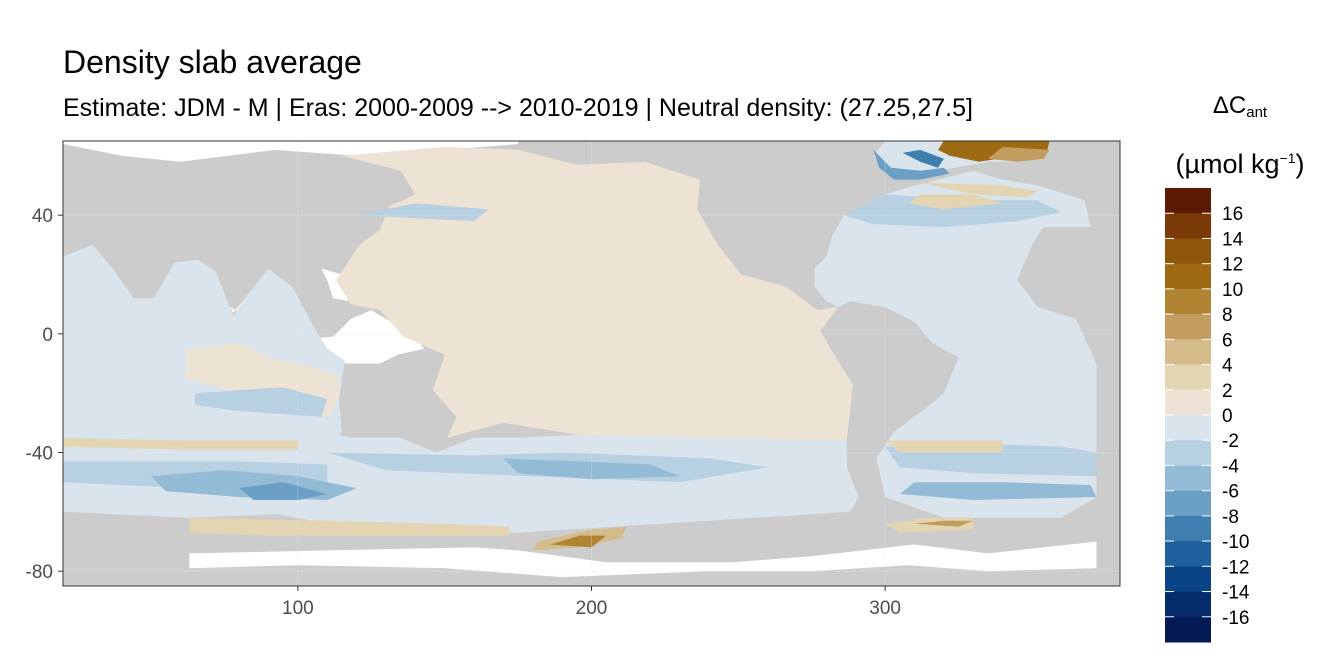 The height and width of the screenshot is (672, 1344). Describe the element at coordinates (1230, 492) in the screenshot. I see `legend-label: -6` at that location.